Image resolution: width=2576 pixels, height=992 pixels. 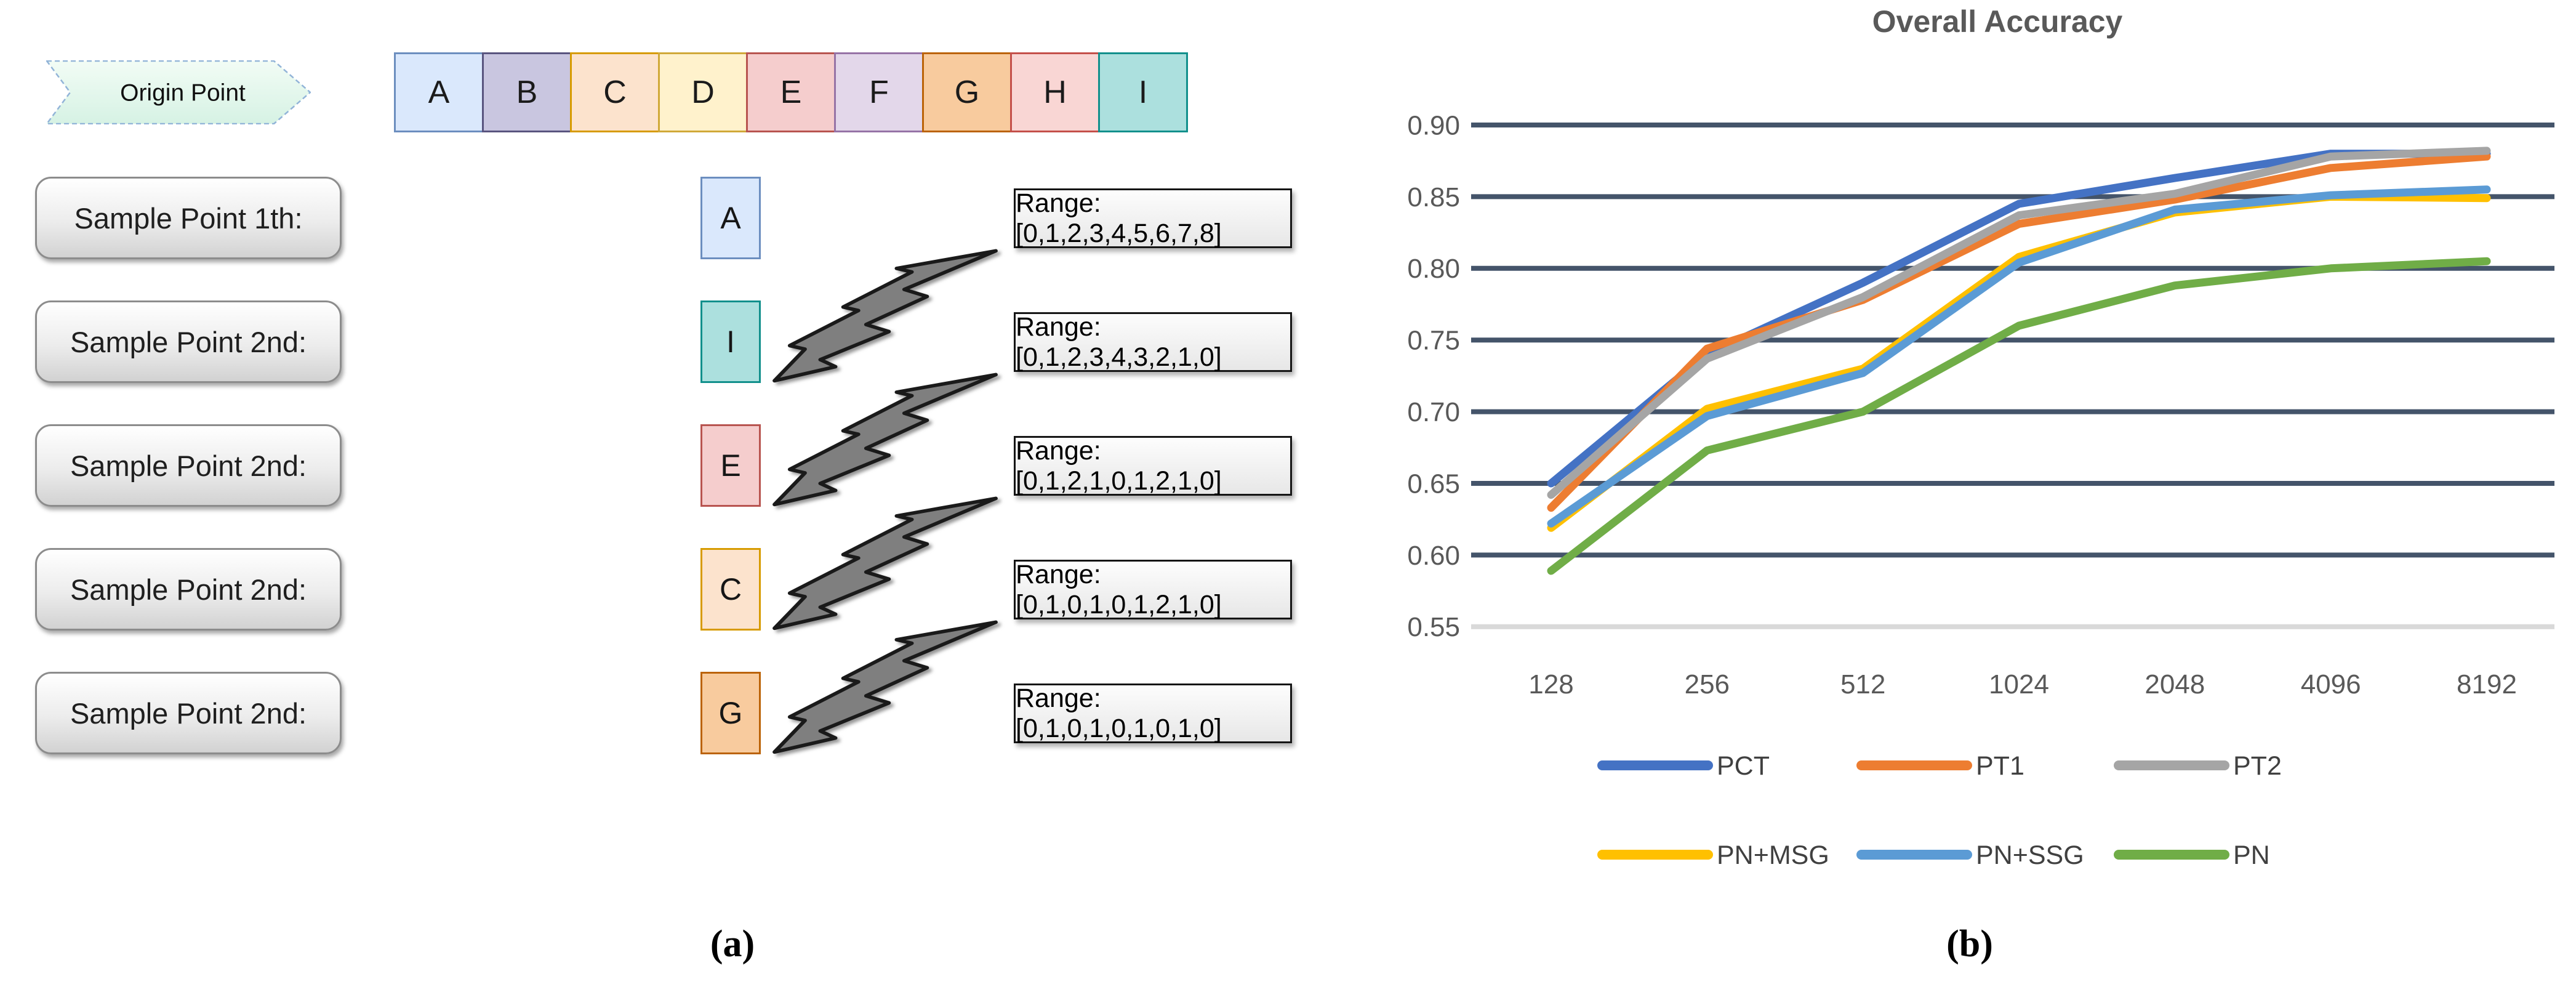 I want to click on sequence-cell-B: B, so click(x=527, y=92).